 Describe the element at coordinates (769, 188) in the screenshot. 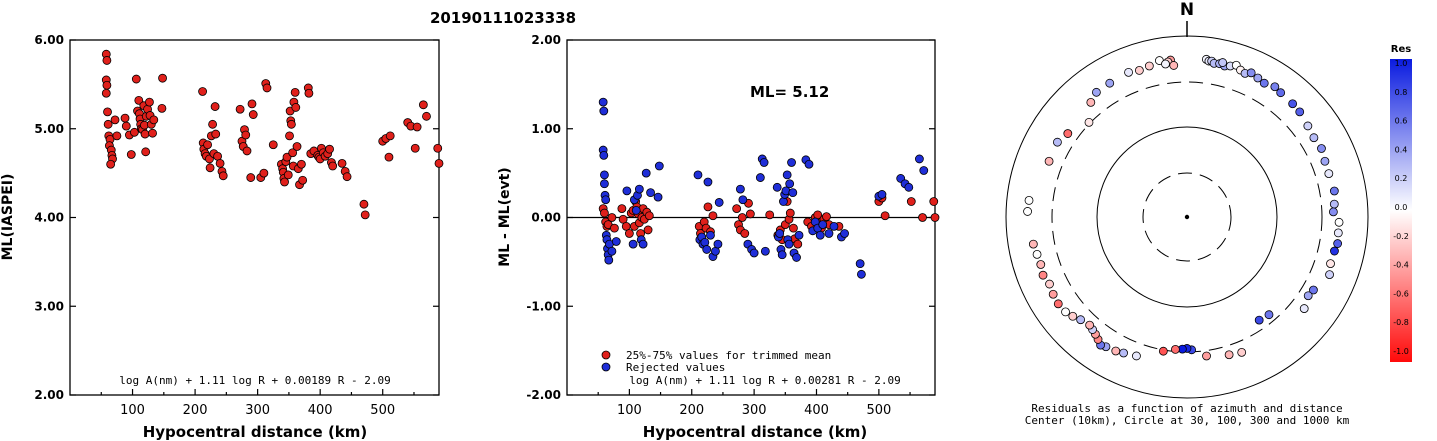

I see `panel-2-points` at that location.